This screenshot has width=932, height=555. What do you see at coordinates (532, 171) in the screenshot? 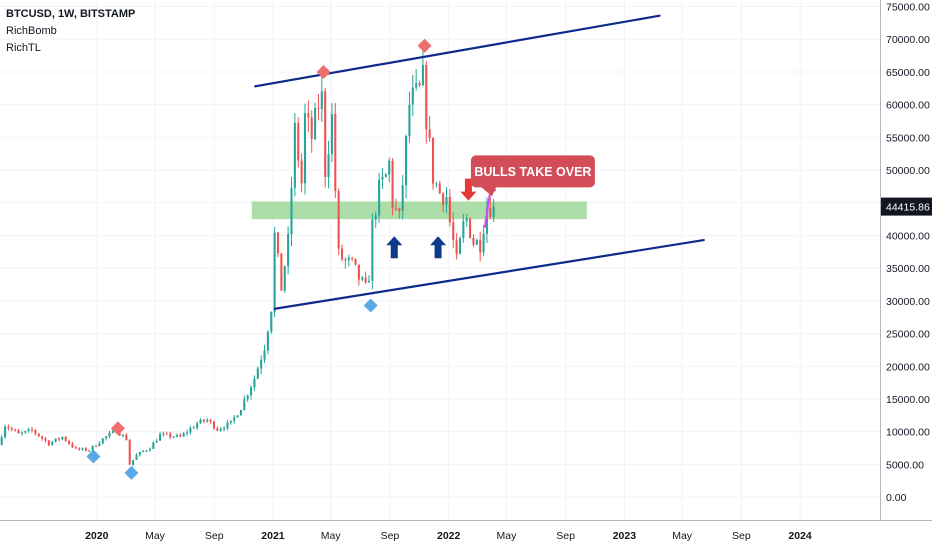
I see `callout-box` at bounding box center [532, 171].